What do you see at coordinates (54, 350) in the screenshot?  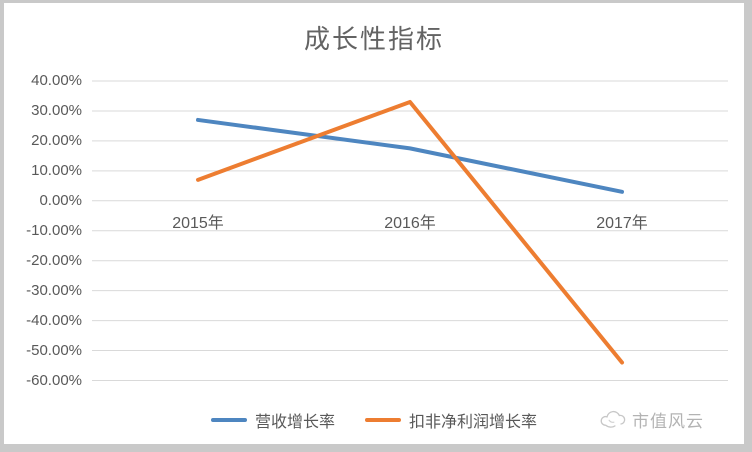 I see `y-axis-tick-label: -50.00%` at bounding box center [54, 350].